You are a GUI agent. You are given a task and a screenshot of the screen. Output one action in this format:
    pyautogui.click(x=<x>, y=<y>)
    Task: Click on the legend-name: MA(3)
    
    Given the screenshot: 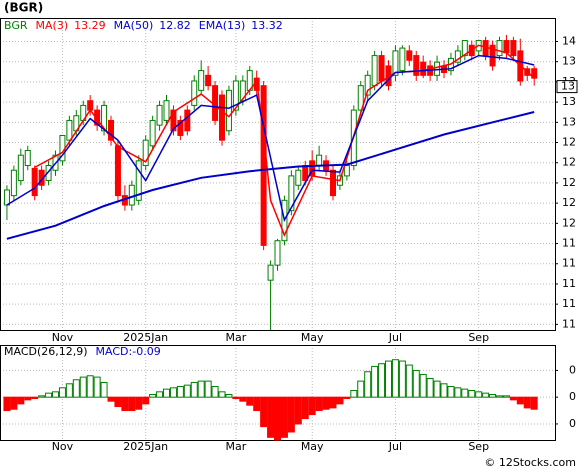 What is the action you would take?
    pyautogui.click(x=52, y=25)
    